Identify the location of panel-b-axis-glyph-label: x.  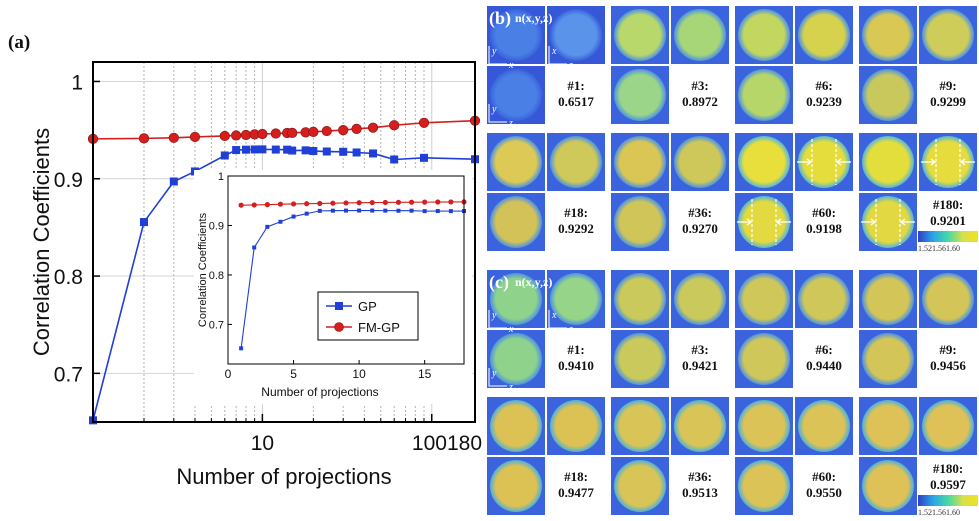
(511, 65).